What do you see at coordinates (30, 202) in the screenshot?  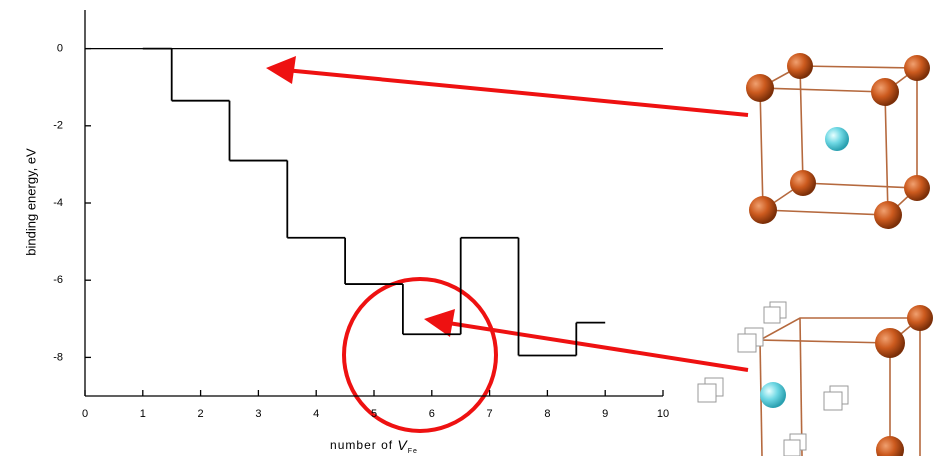 I see `y-axis-label: binding energy, eV` at bounding box center [30, 202].